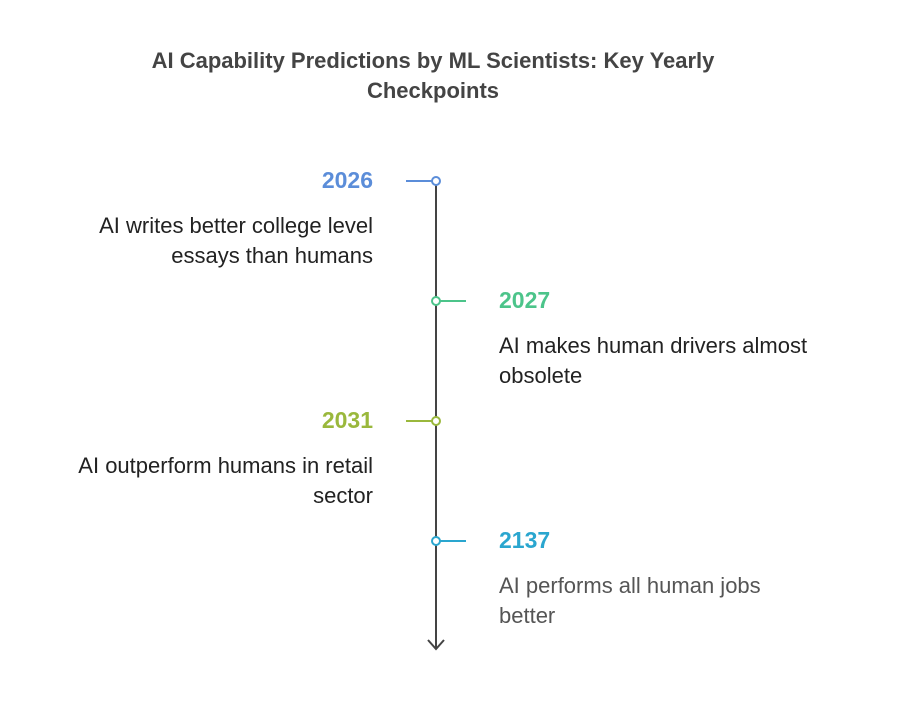 This screenshot has height=714, width=903. I want to click on description-line: AI performs all human jobs, so click(630, 585).